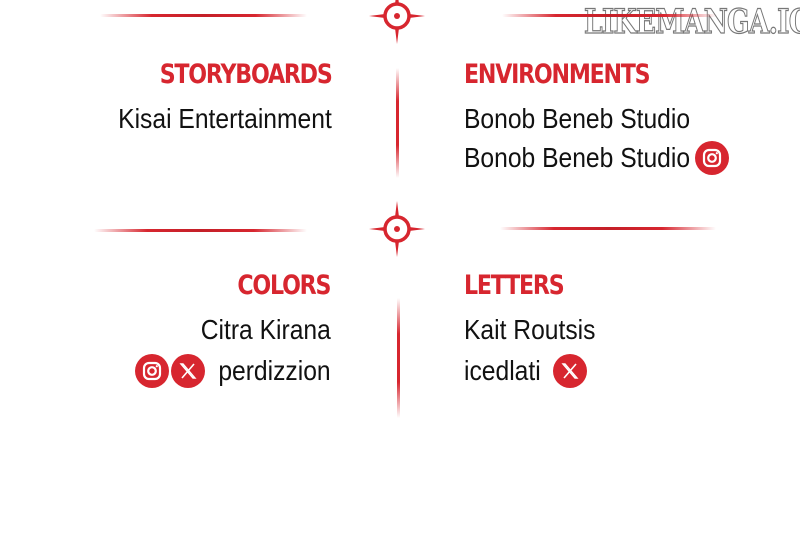 This screenshot has width=800, height=538. Describe the element at coordinates (577, 118) in the screenshot. I see `credit-name: Bonob Beneb Studio` at that location.